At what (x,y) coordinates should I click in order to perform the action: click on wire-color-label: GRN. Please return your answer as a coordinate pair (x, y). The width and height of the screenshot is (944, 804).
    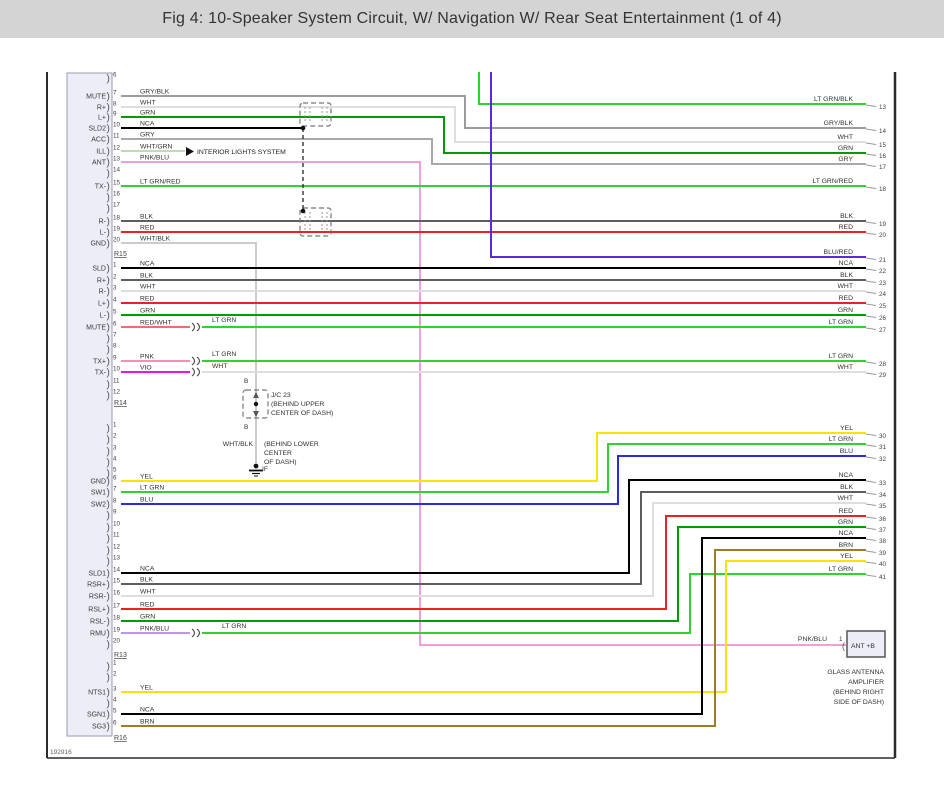
    Looking at the image, I should click on (147, 617).